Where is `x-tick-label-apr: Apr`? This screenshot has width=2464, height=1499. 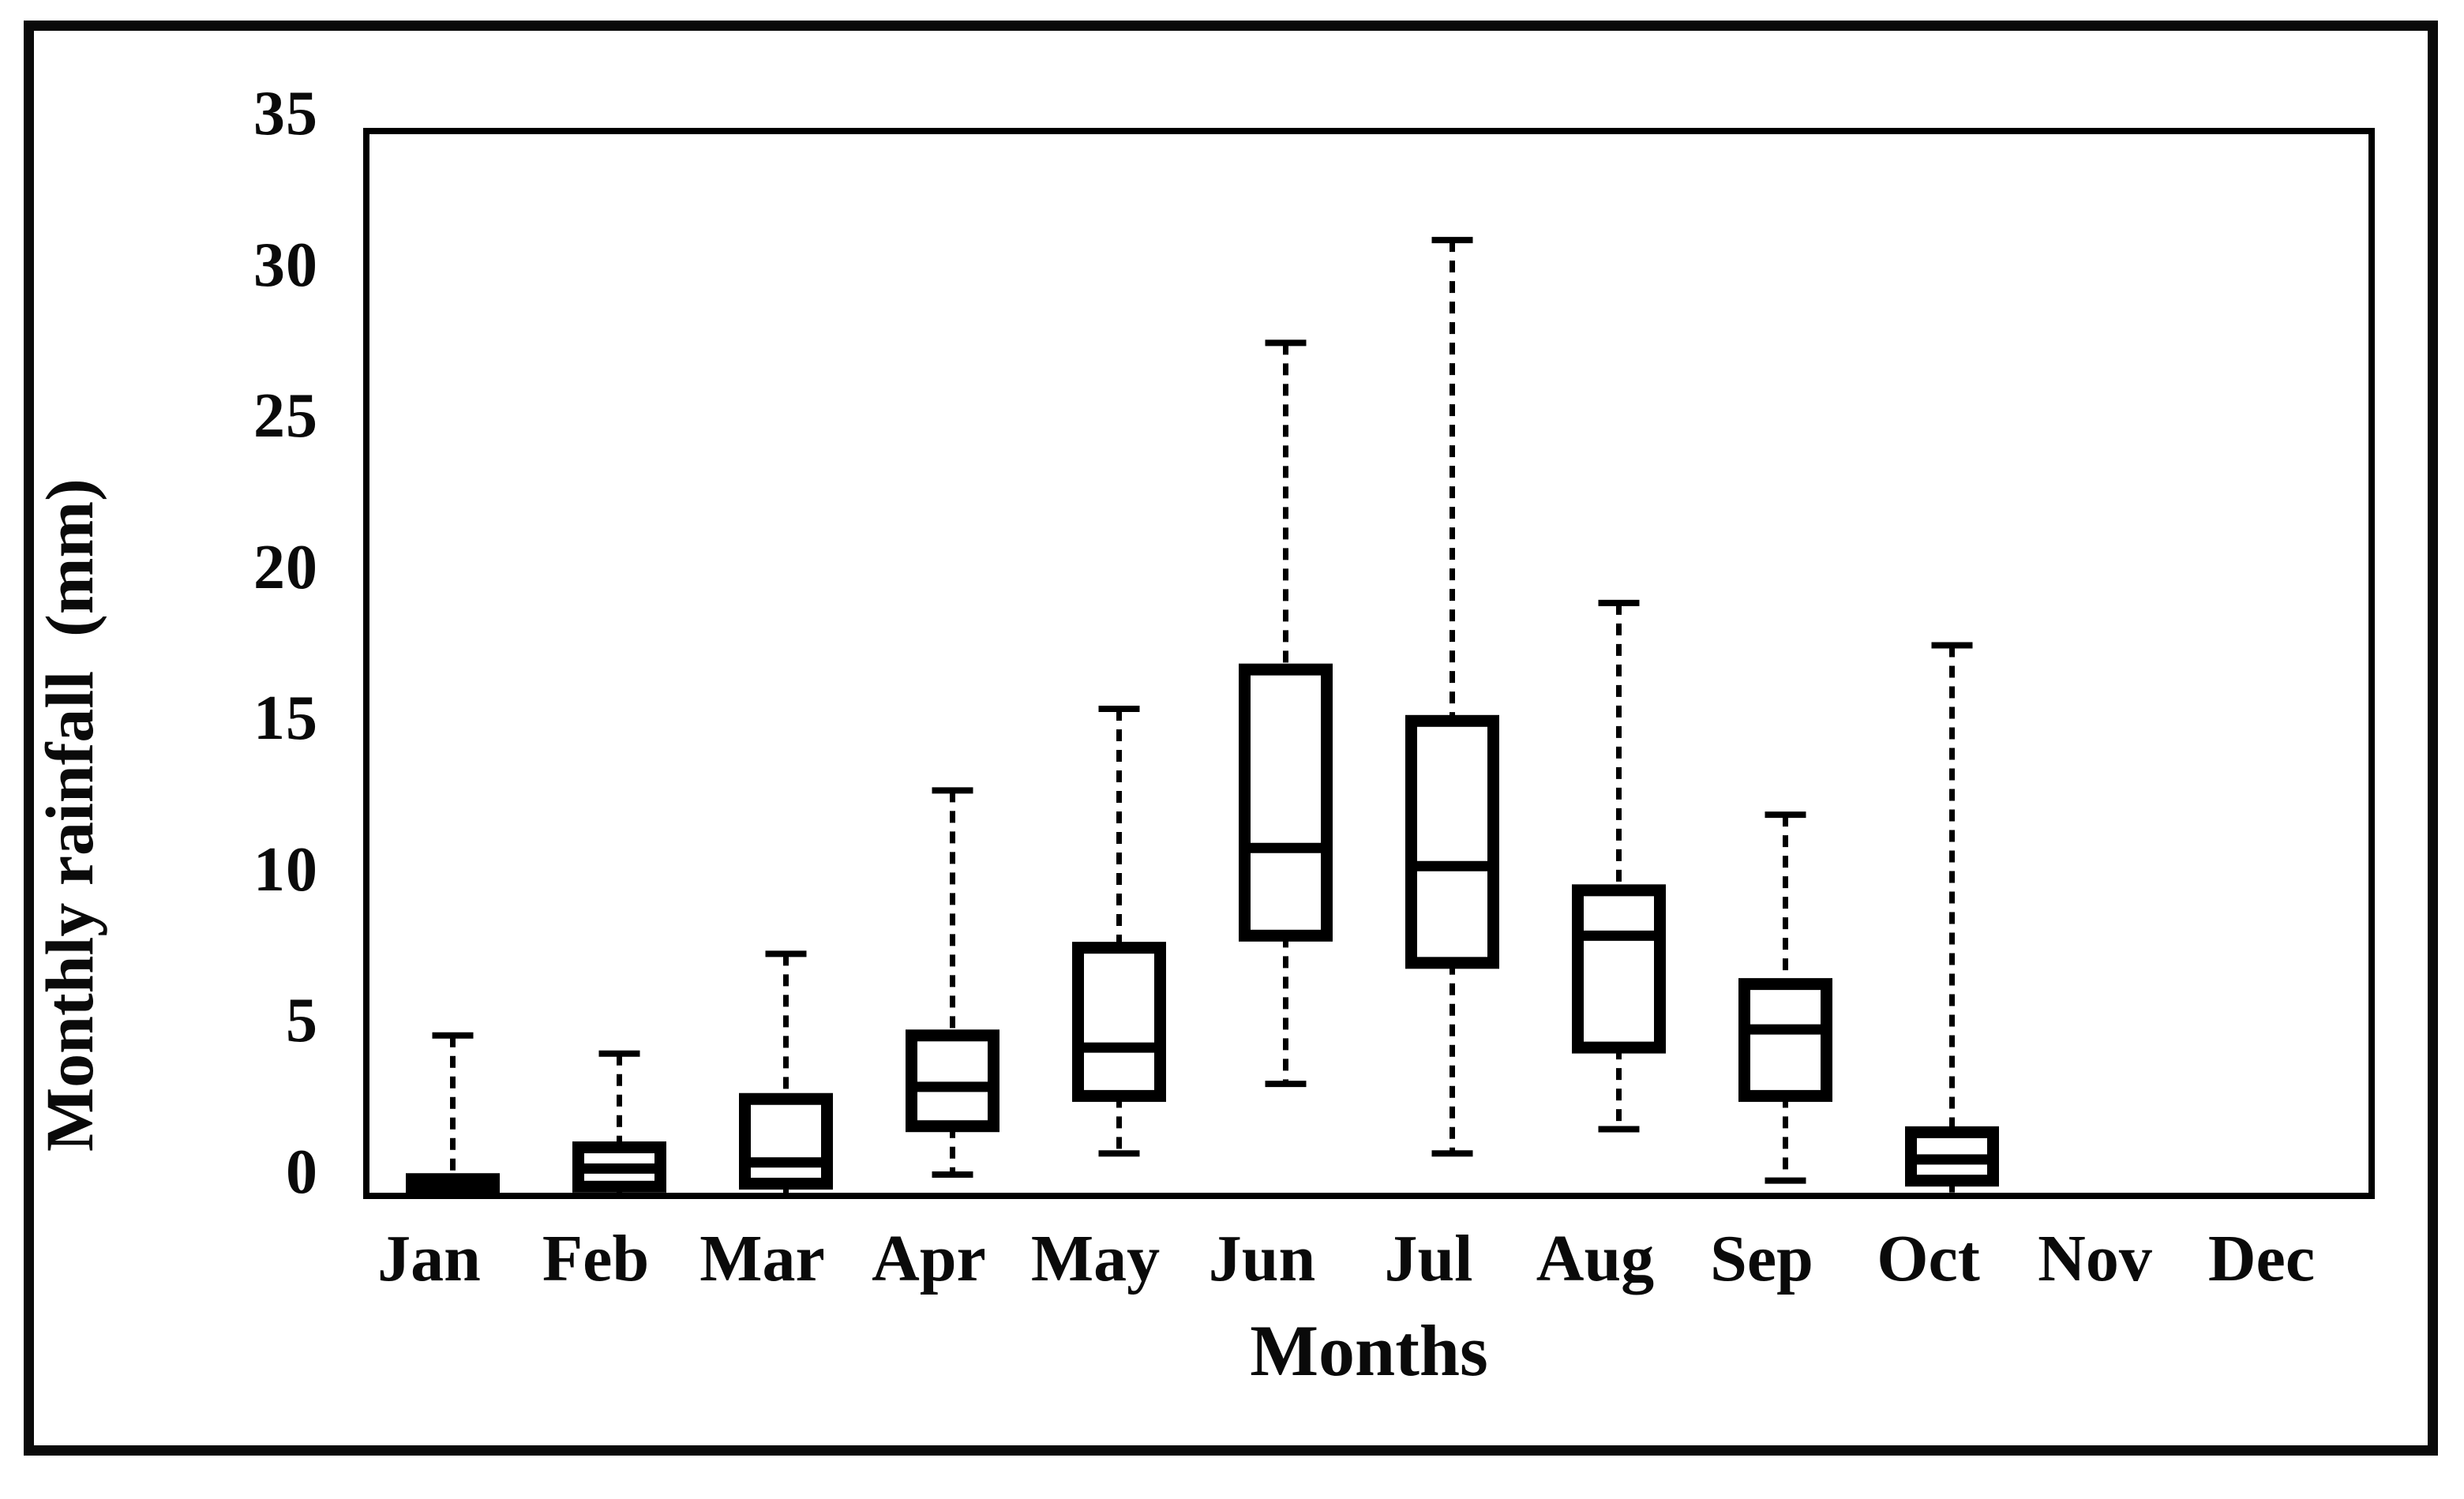
x-tick-label-apr: Apr is located at coordinates (929, 1258).